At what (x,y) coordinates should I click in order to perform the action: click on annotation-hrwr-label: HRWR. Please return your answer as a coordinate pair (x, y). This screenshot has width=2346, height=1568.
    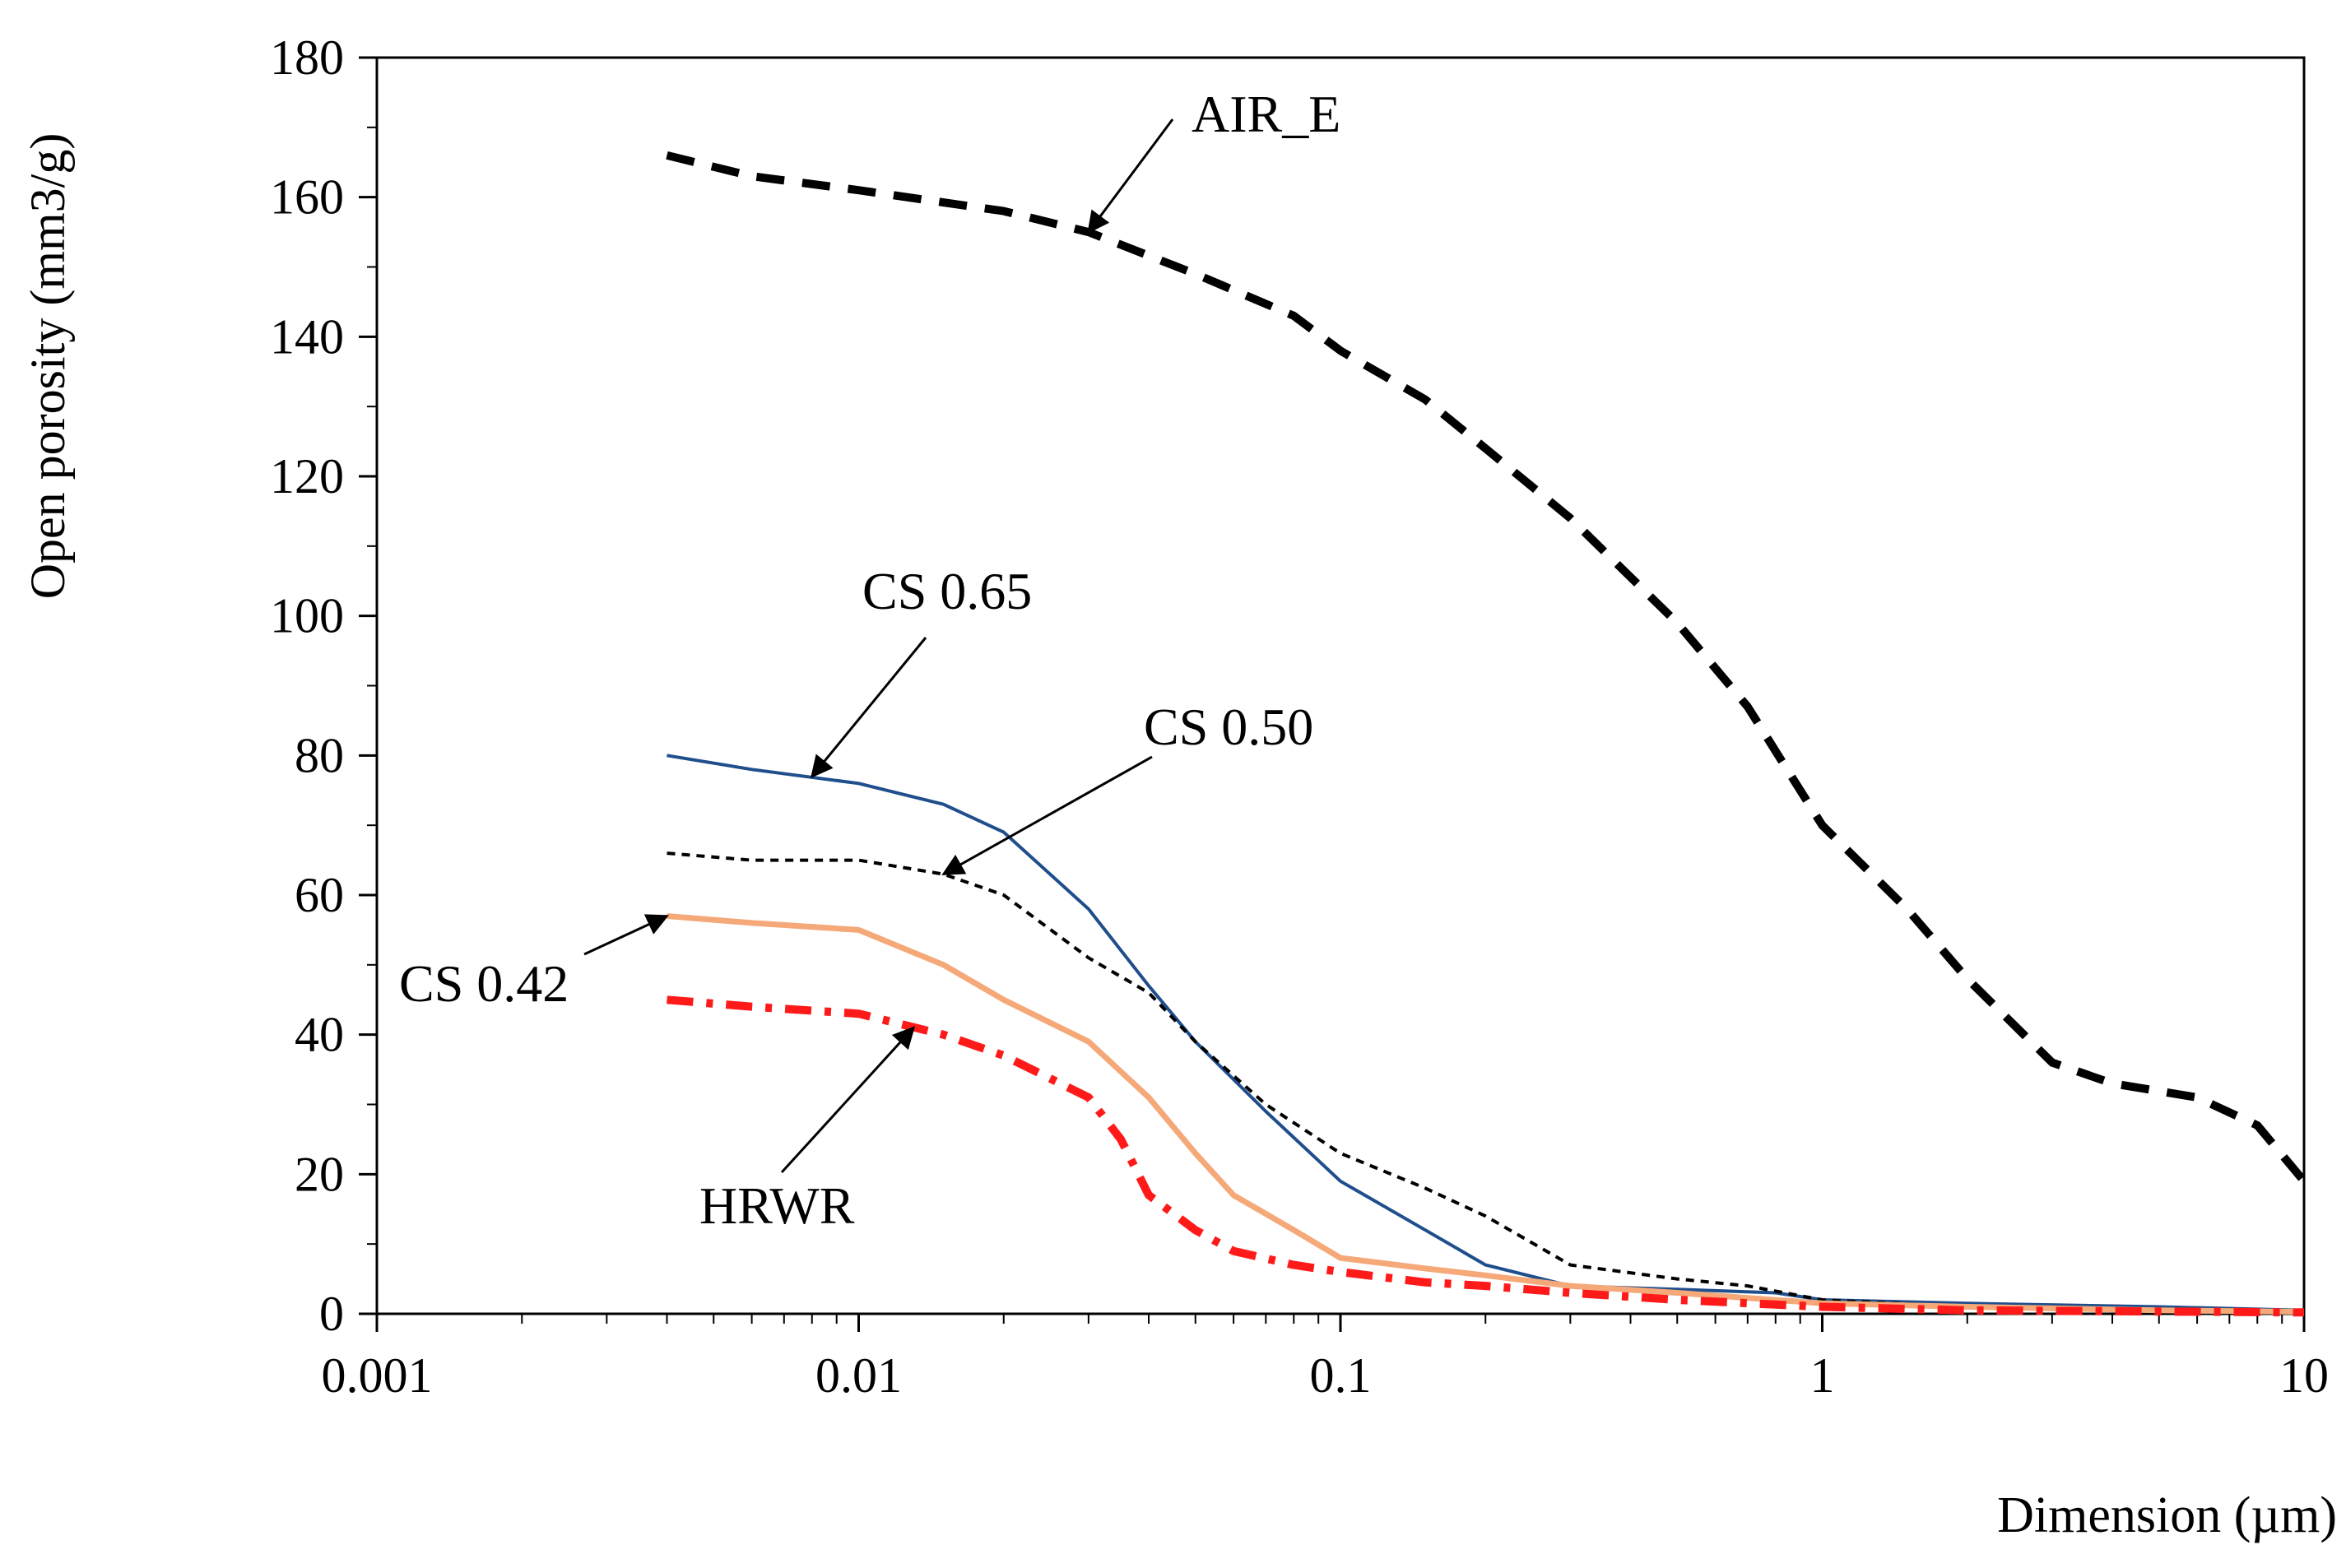
    Looking at the image, I should click on (777, 1205).